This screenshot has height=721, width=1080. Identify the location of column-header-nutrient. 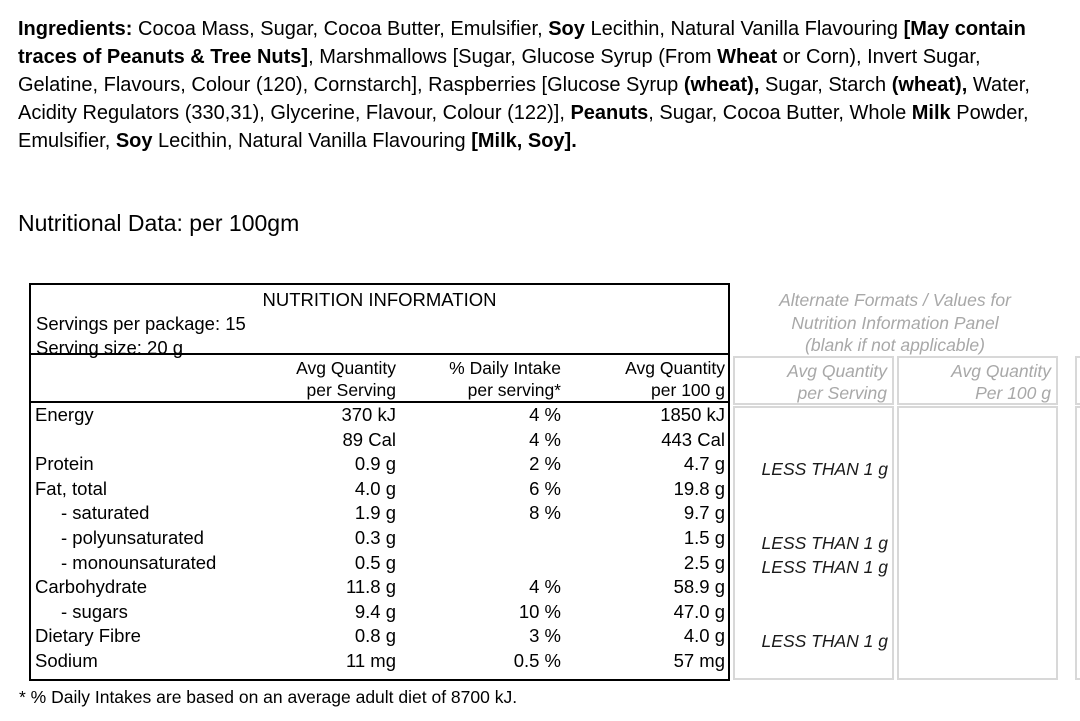
(130, 379).